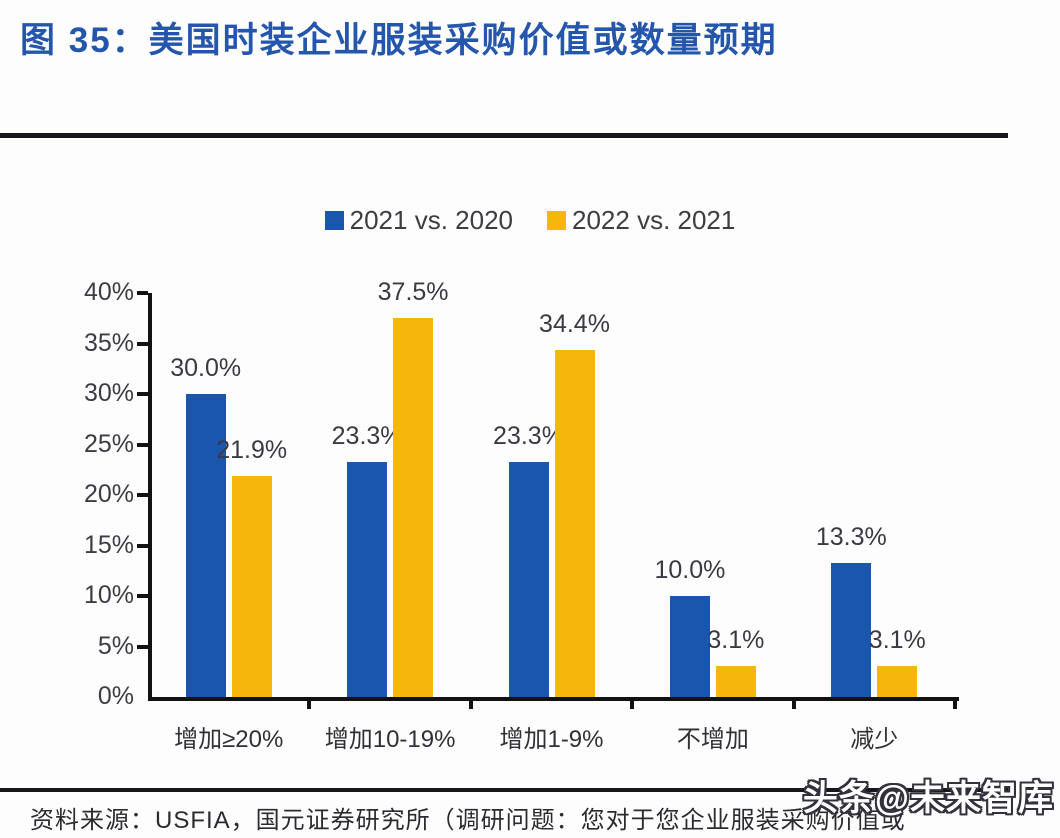 Image resolution: width=1060 pixels, height=838 pixels. Describe the element at coordinates (390, 739) in the screenshot. I see `category-label: 增加10-19%` at that location.